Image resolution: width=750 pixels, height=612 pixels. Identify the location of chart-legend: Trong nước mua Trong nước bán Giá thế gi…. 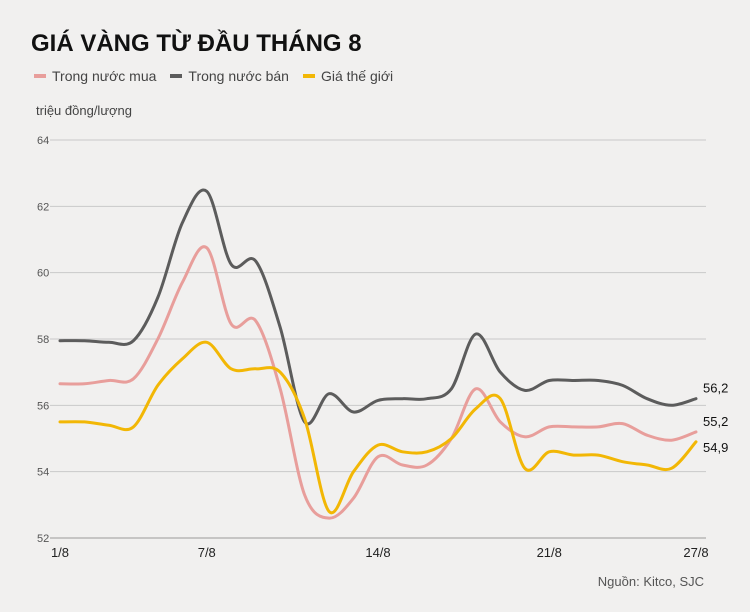
(213, 76).